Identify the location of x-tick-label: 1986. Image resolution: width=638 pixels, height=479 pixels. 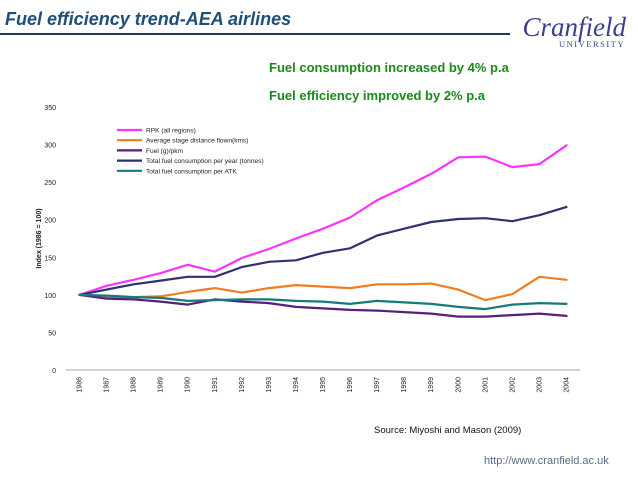
(80, 385).